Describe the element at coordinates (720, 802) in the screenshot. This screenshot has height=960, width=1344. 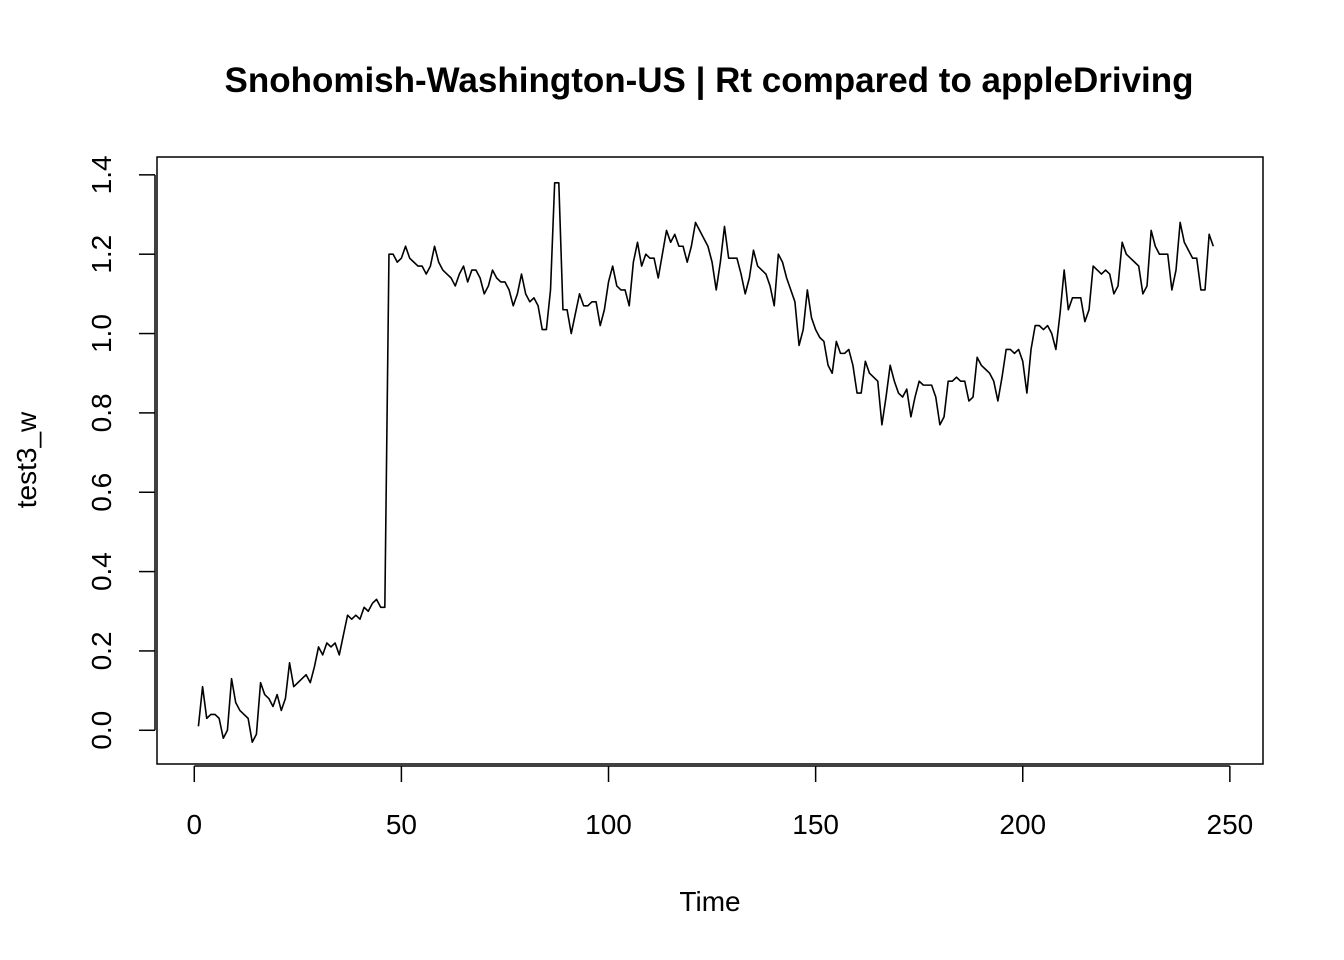
I see `x-axis: 0 50 100 150 200 250` at that location.